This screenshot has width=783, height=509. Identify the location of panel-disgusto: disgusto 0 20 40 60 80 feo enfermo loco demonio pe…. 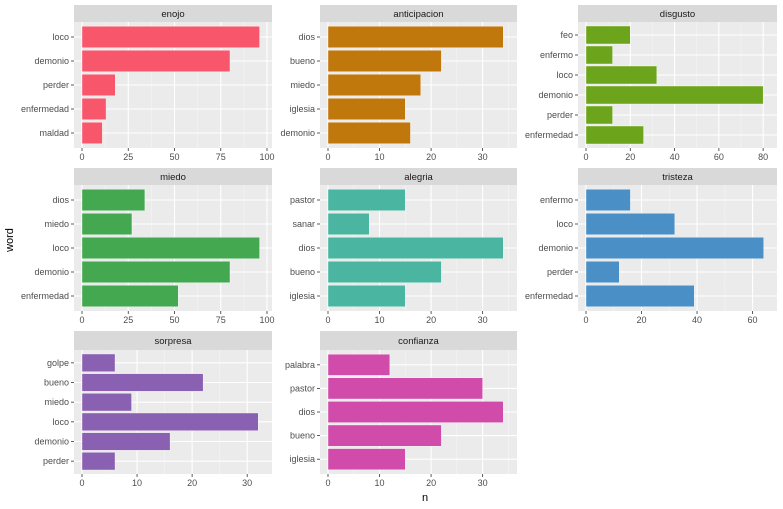
(651, 83).